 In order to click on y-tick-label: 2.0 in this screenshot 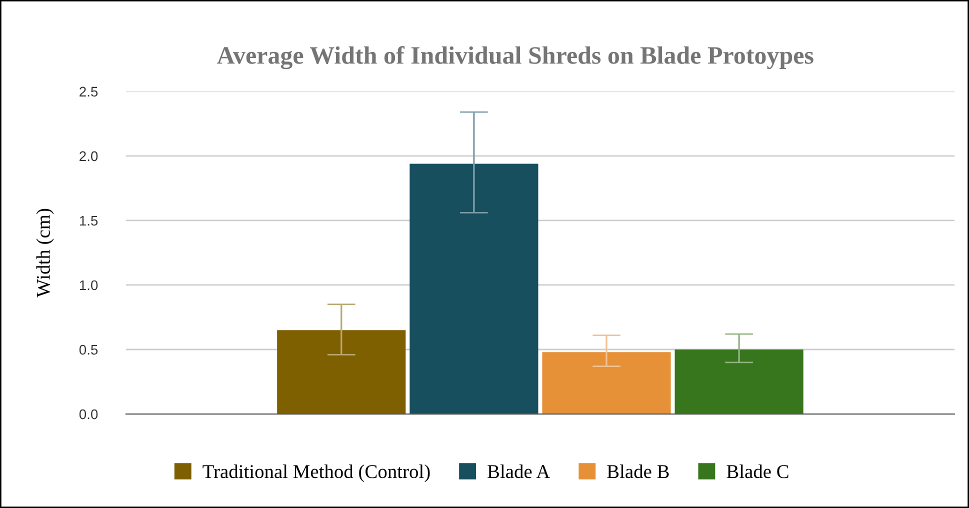, I will do `click(89, 156)`.